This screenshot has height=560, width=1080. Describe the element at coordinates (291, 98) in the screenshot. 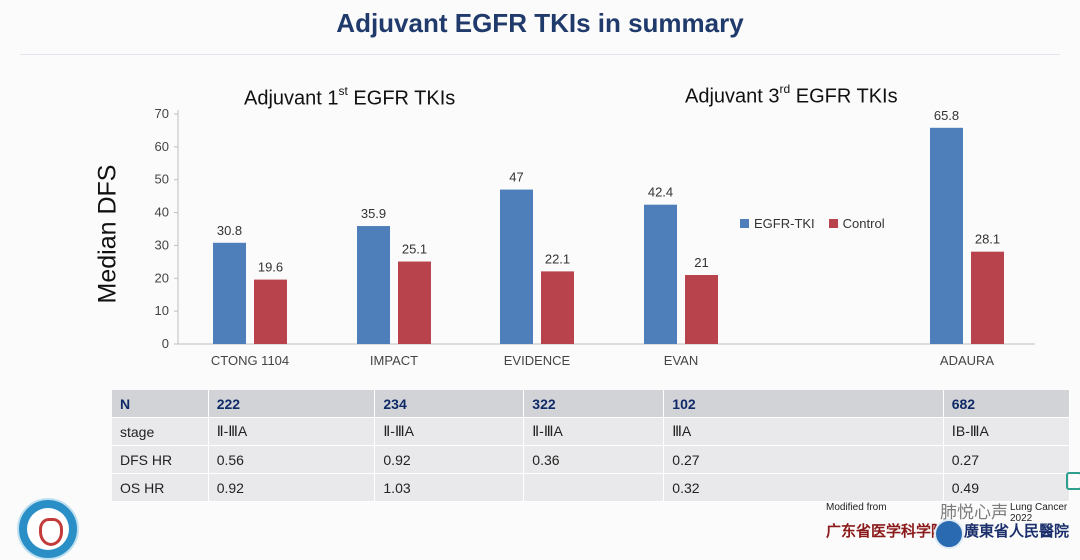

I see `group-title-1st-prefix: Adjuvant 1` at that location.